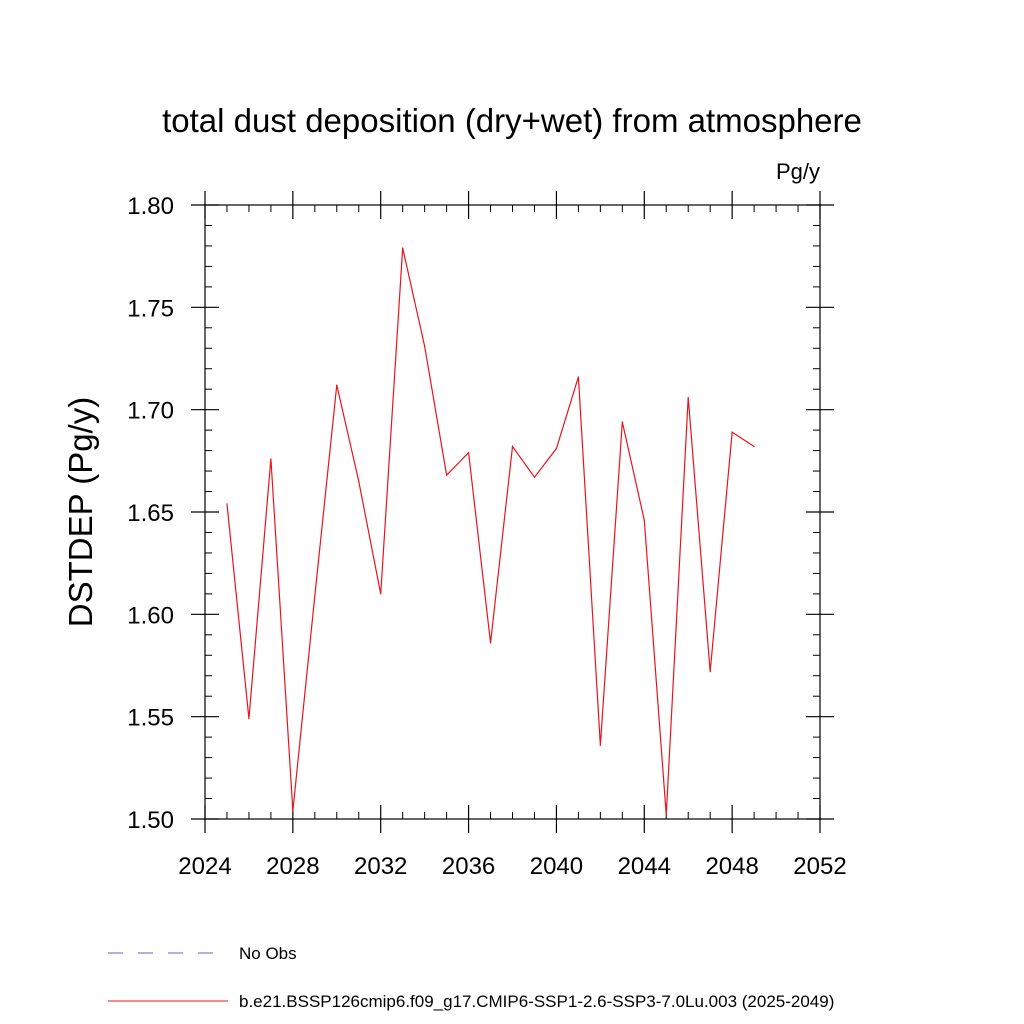 This screenshot has width=1024, height=1024. What do you see at coordinates (512, 866) in the screenshot?
I see `x-tick-labels: 2024 2028 2032 2036 2040 2044 2048 2052` at bounding box center [512, 866].